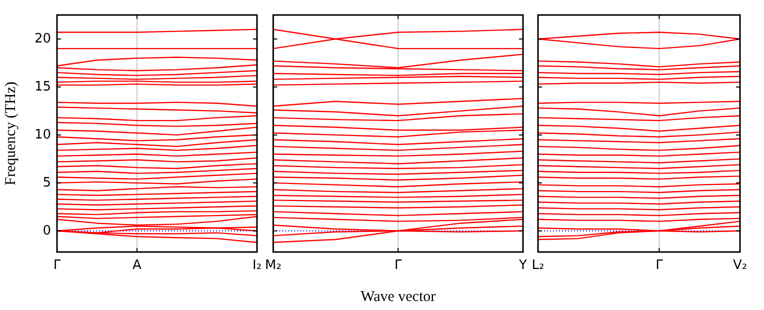 The image size is (764, 310). What do you see at coordinates (740, 266) in the screenshot?
I see `x-tick-label: V₂` at bounding box center [740, 266].